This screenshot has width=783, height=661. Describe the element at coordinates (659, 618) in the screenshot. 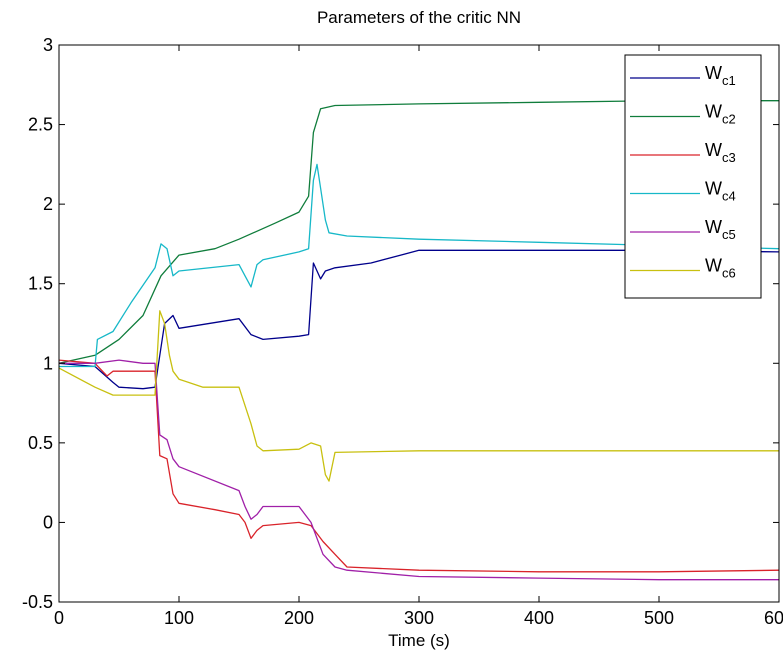

I see `x-tick-label: 500` at that location.